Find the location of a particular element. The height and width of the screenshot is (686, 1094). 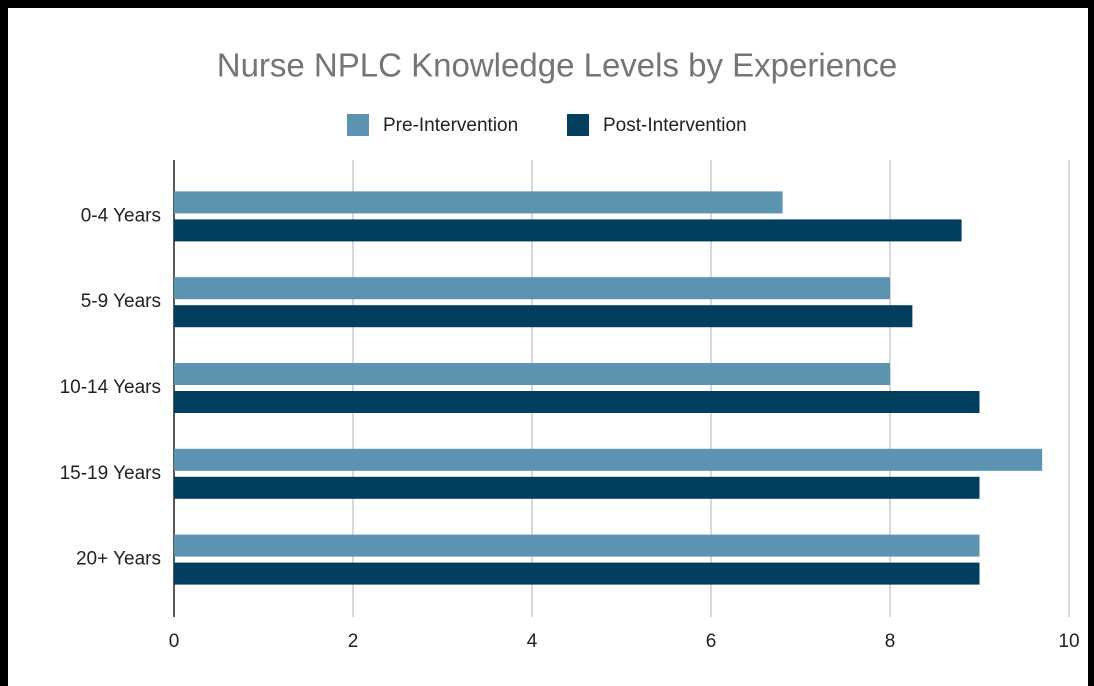

y-tick-label: 10-14 Years is located at coordinates (110, 387).